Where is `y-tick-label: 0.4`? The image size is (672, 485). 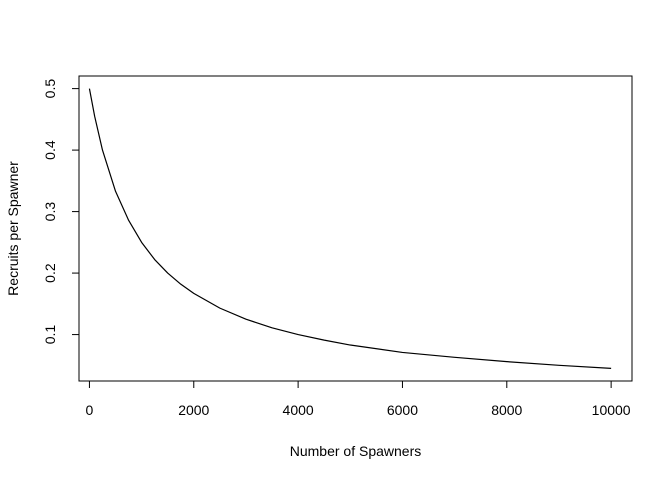 y-tick-label: 0.4 is located at coordinates (50, 150).